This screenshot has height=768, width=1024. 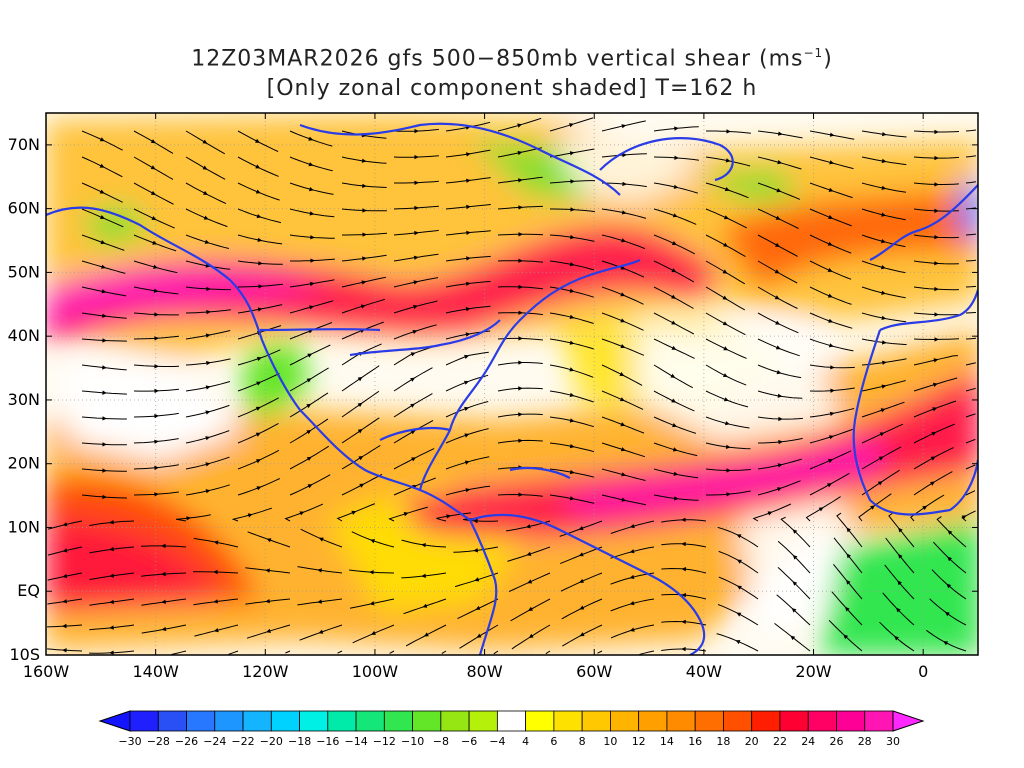 What do you see at coordinates (483, 587) in the screenshot?
I see `south-america-west-coast` at bounding box center [483, 587].